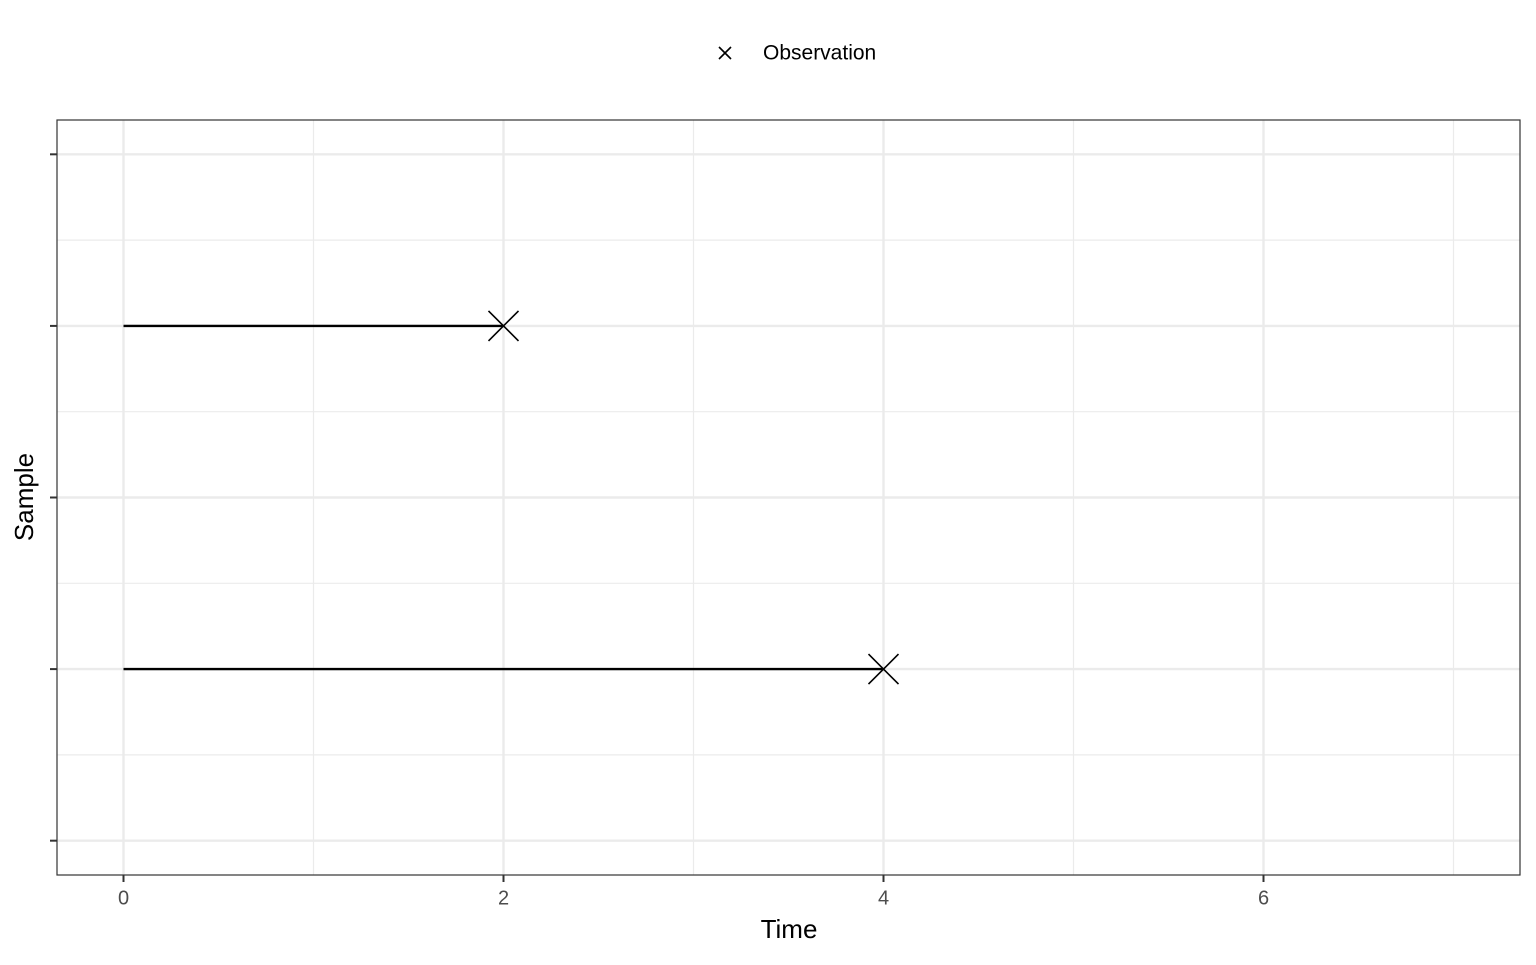 This screenshot has height=965, width=1536. I want to click on x-tick-label: 4, so click(883, 898).